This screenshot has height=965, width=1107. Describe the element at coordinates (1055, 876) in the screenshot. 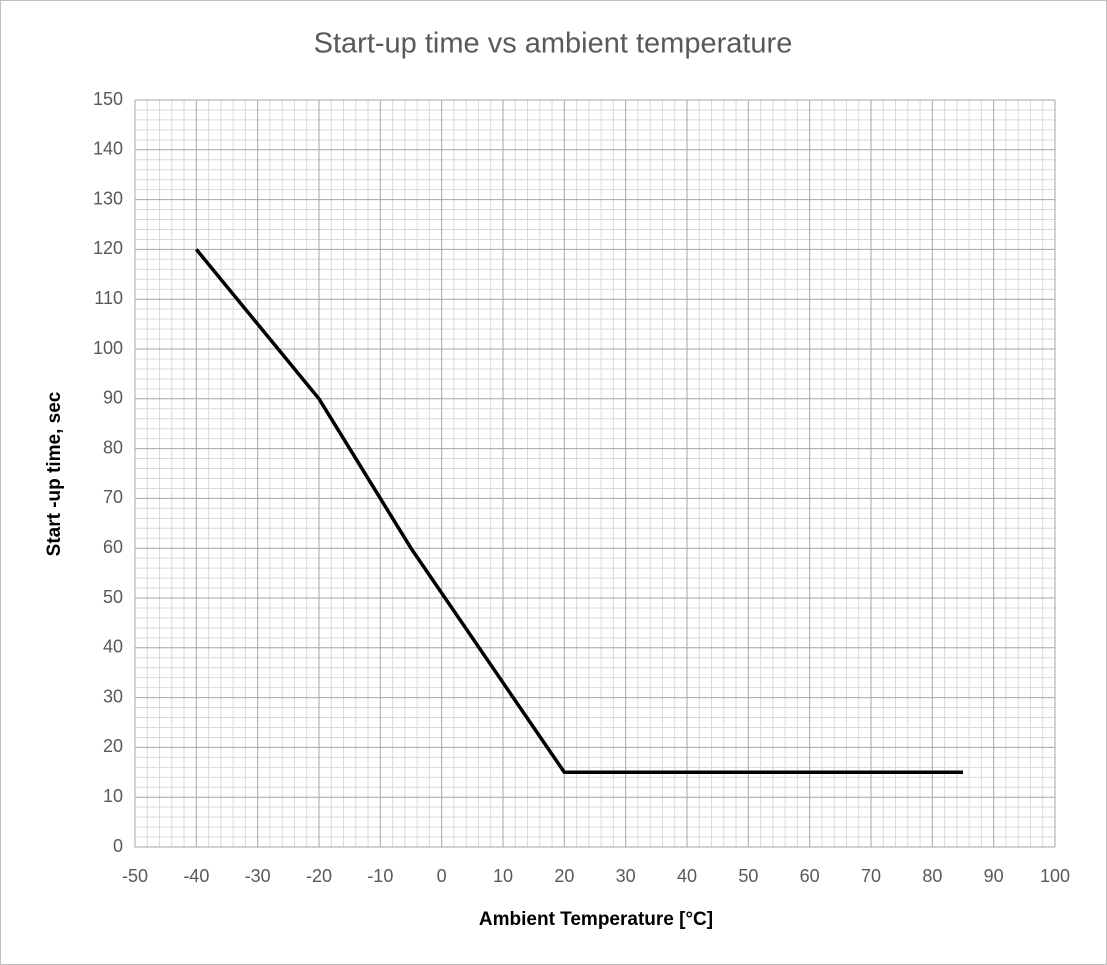

I see `x-tick-label: 100` at that location.